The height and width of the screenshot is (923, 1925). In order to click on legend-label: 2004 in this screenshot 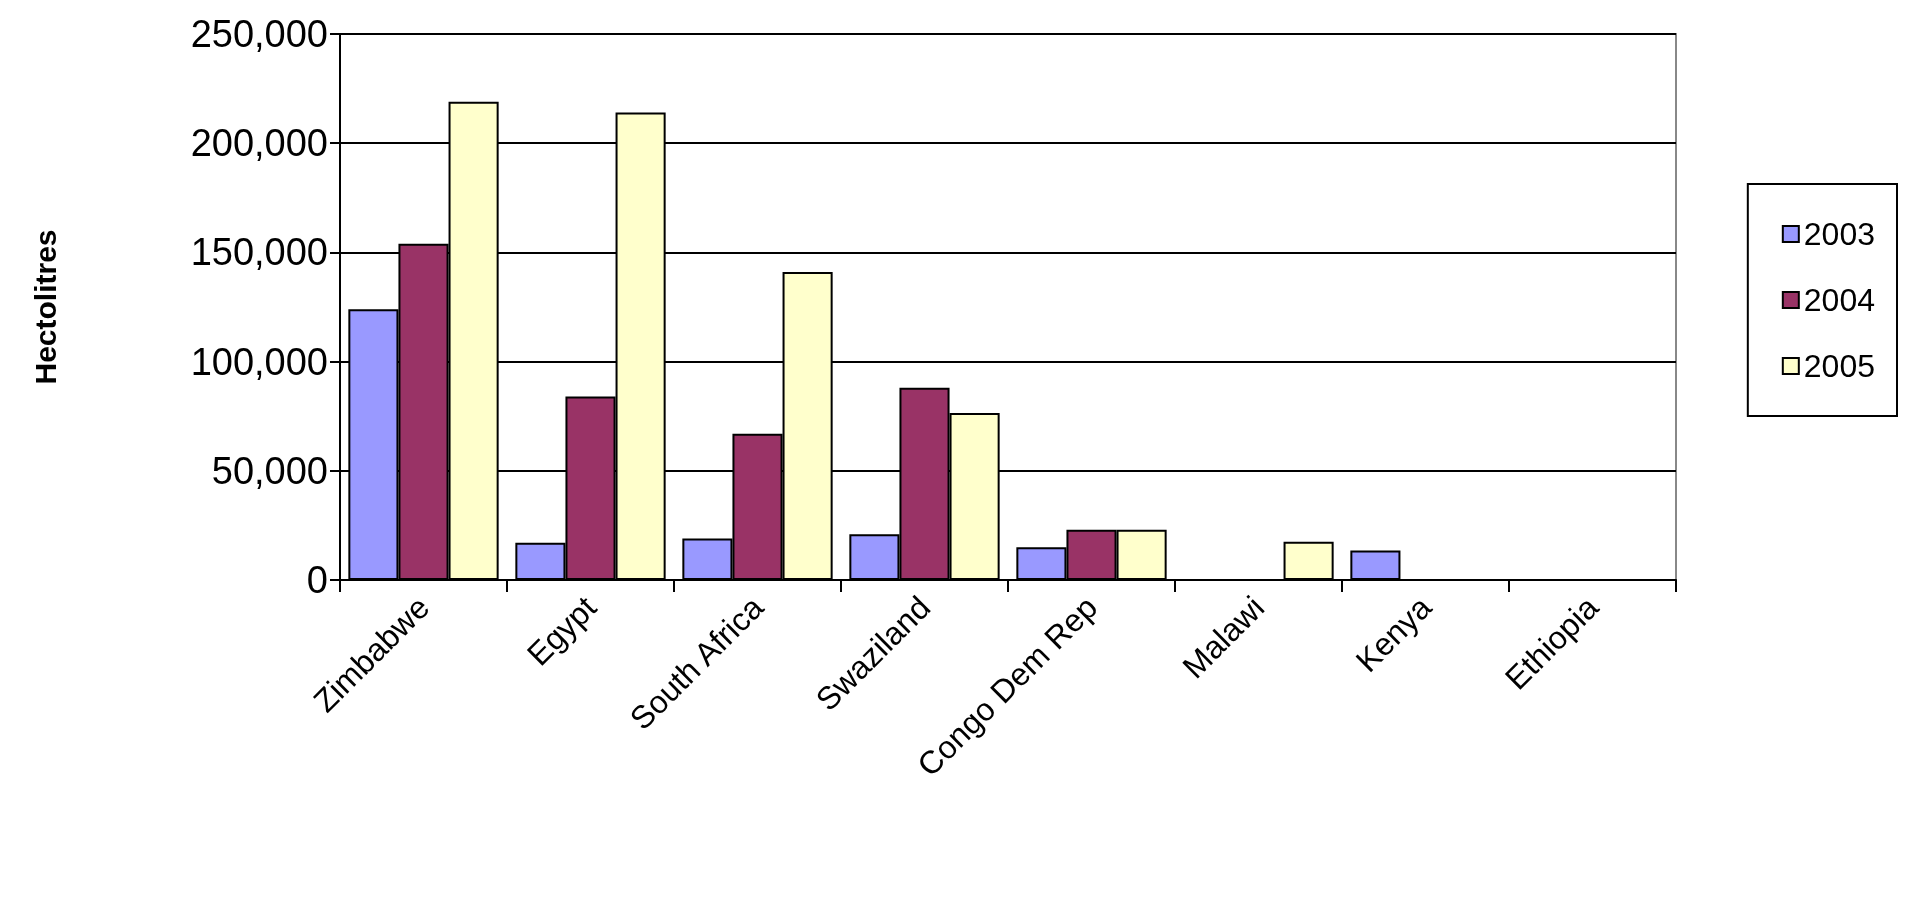, I will do `click(1839, 300)`.